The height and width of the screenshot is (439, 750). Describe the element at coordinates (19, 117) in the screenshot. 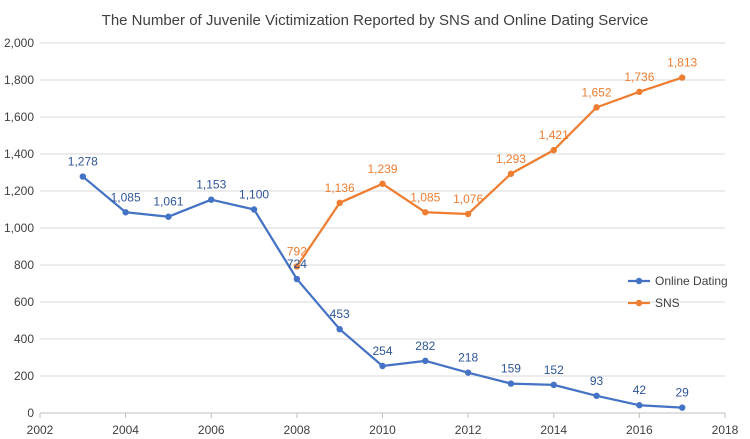

I see `y-tick-label: 1,600` at that location.